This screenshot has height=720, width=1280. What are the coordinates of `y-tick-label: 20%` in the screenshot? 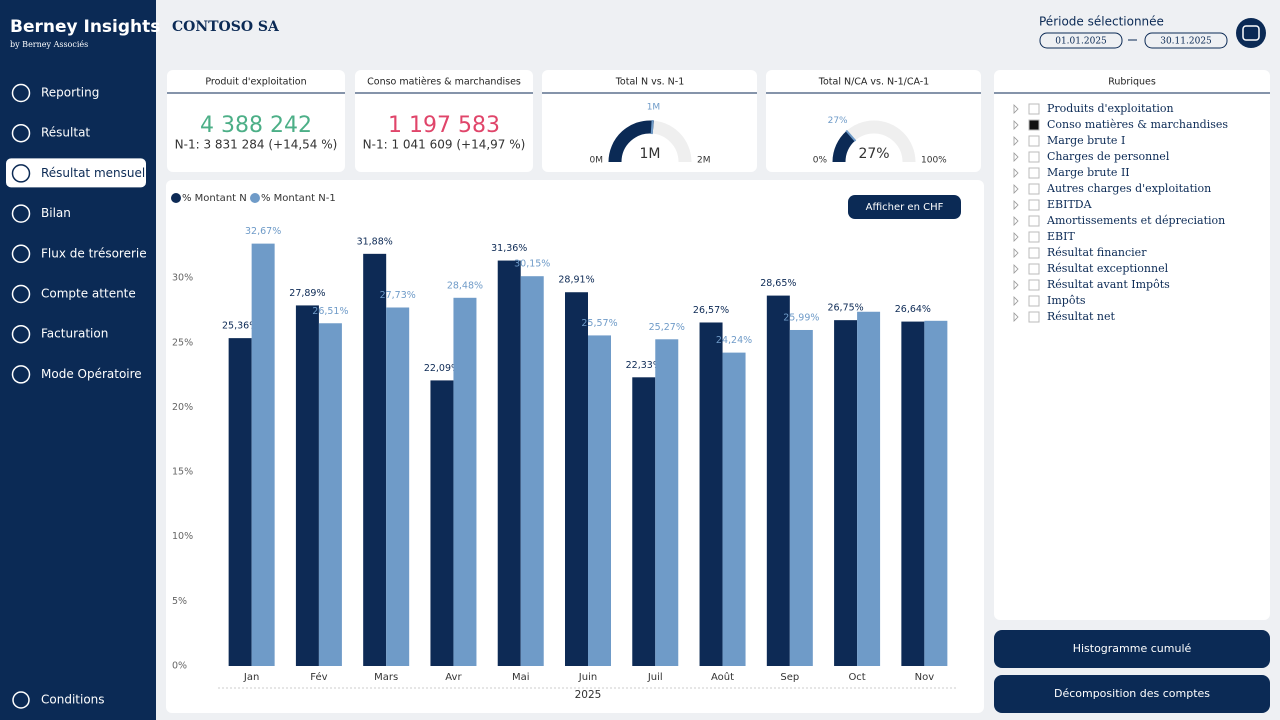 It's located at (182, 407).